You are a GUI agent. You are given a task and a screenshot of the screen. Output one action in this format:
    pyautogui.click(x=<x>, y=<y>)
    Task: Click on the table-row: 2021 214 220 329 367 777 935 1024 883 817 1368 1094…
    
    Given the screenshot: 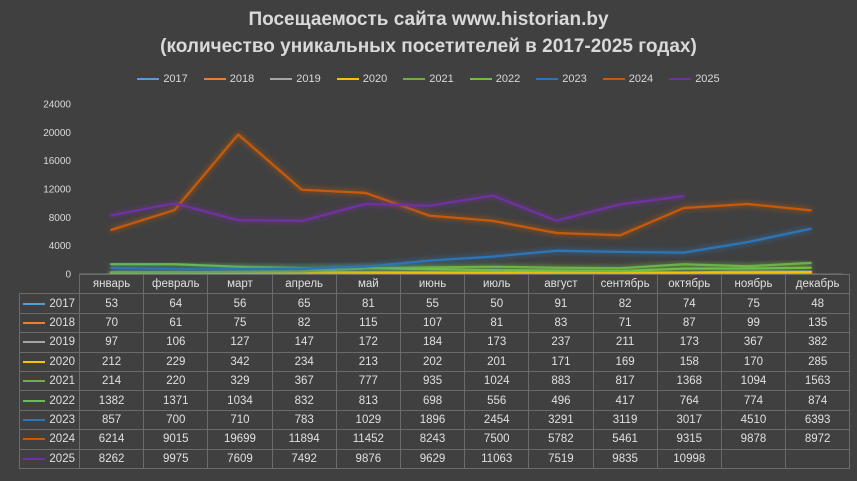 What is the action you would take?
    pyautogui.click(x=435, y=381)
    